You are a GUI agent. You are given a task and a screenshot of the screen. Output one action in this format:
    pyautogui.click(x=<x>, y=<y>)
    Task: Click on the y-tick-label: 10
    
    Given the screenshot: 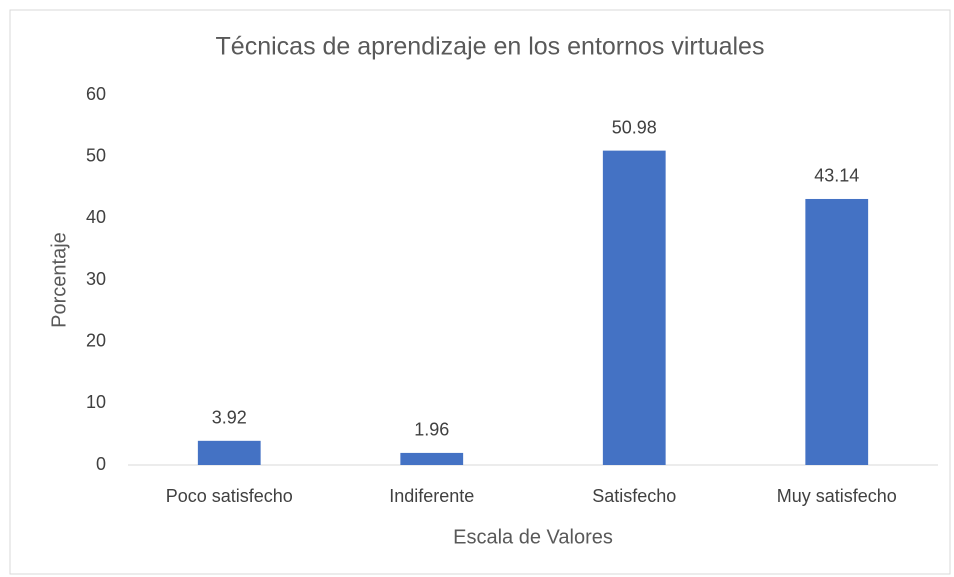 What is the action you would take?
    pyautogui.click(x=96, y=402)
    